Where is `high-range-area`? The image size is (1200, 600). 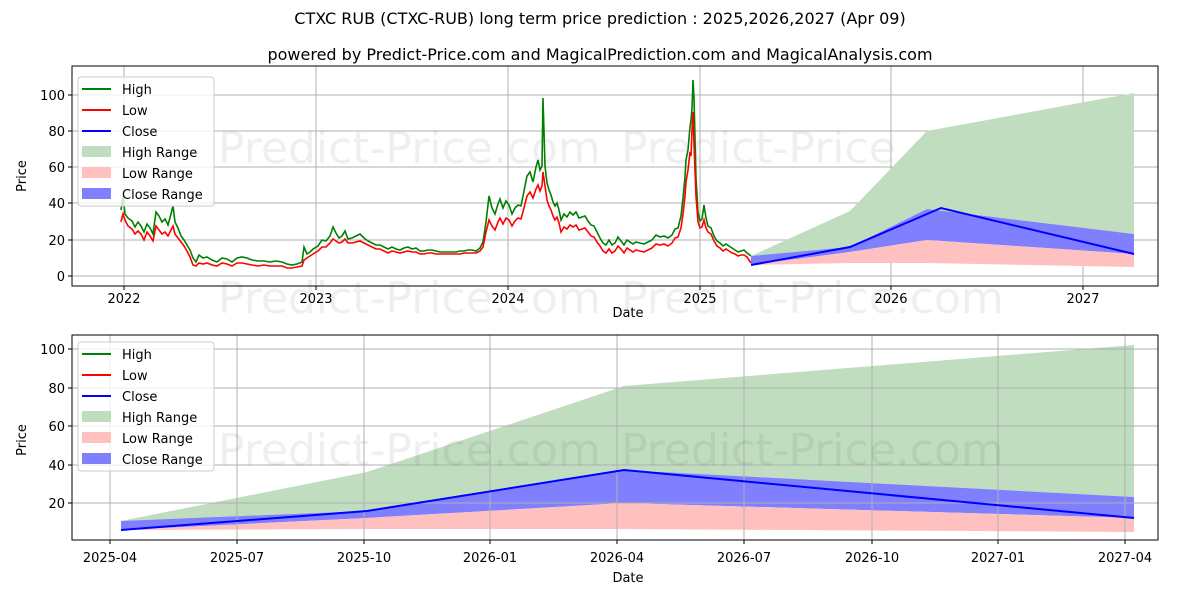
high-range-area is located at coordinates (942, 179).